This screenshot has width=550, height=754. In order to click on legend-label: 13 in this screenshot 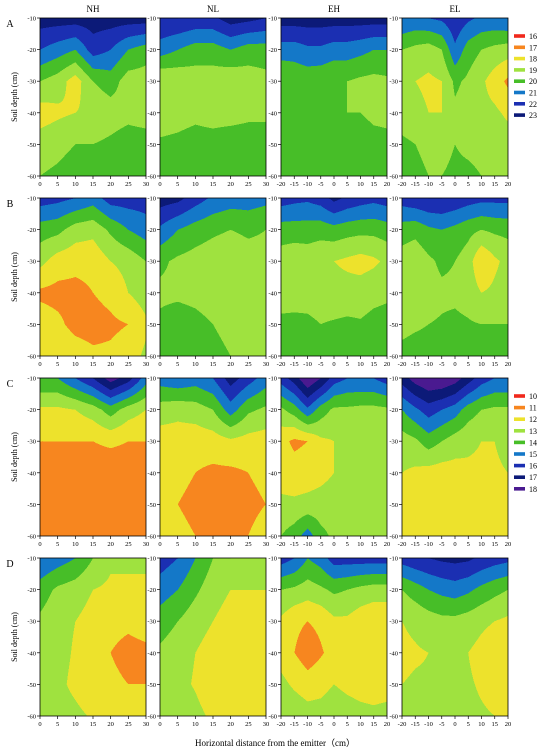, I will do `click(533, 431)`.